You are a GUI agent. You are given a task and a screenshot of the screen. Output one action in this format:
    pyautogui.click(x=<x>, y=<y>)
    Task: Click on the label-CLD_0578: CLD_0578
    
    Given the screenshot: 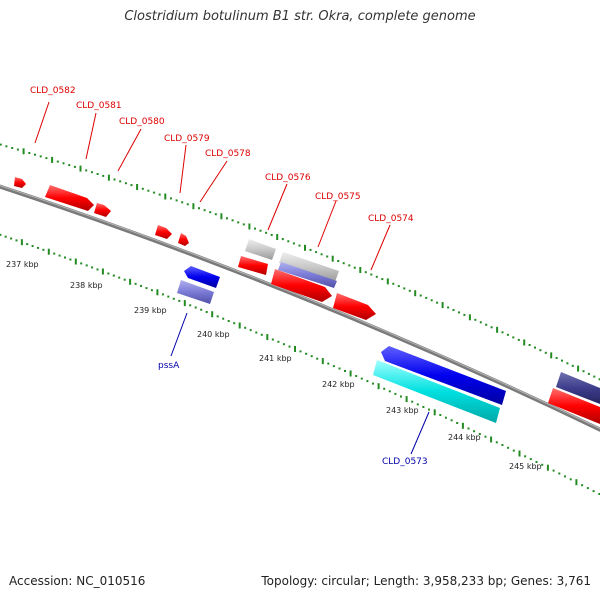 What is the action you would take?
    pyautogui.click(x=228, y=154)
    